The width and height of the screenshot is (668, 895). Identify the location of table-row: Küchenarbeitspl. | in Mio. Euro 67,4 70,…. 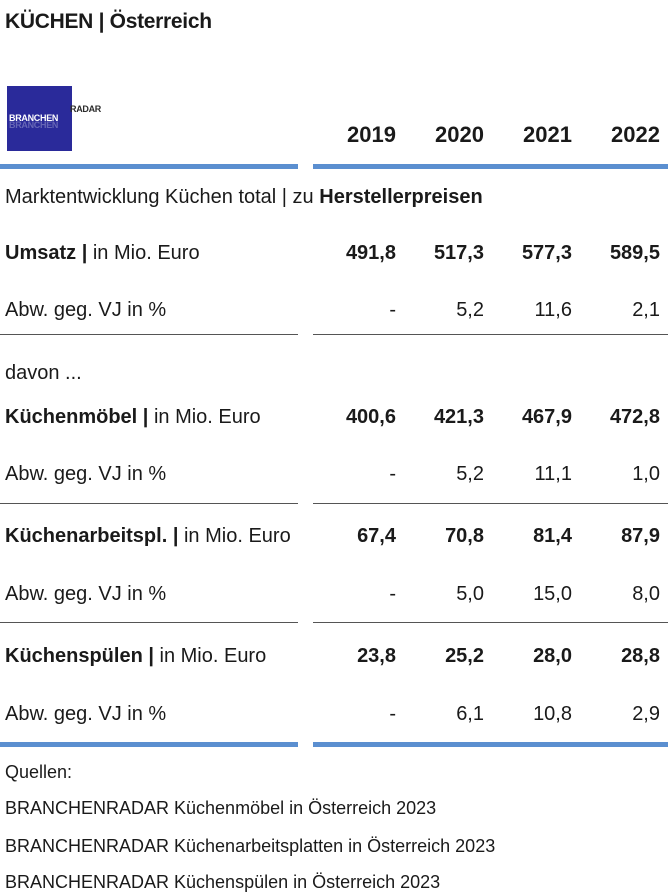
(334, 540).